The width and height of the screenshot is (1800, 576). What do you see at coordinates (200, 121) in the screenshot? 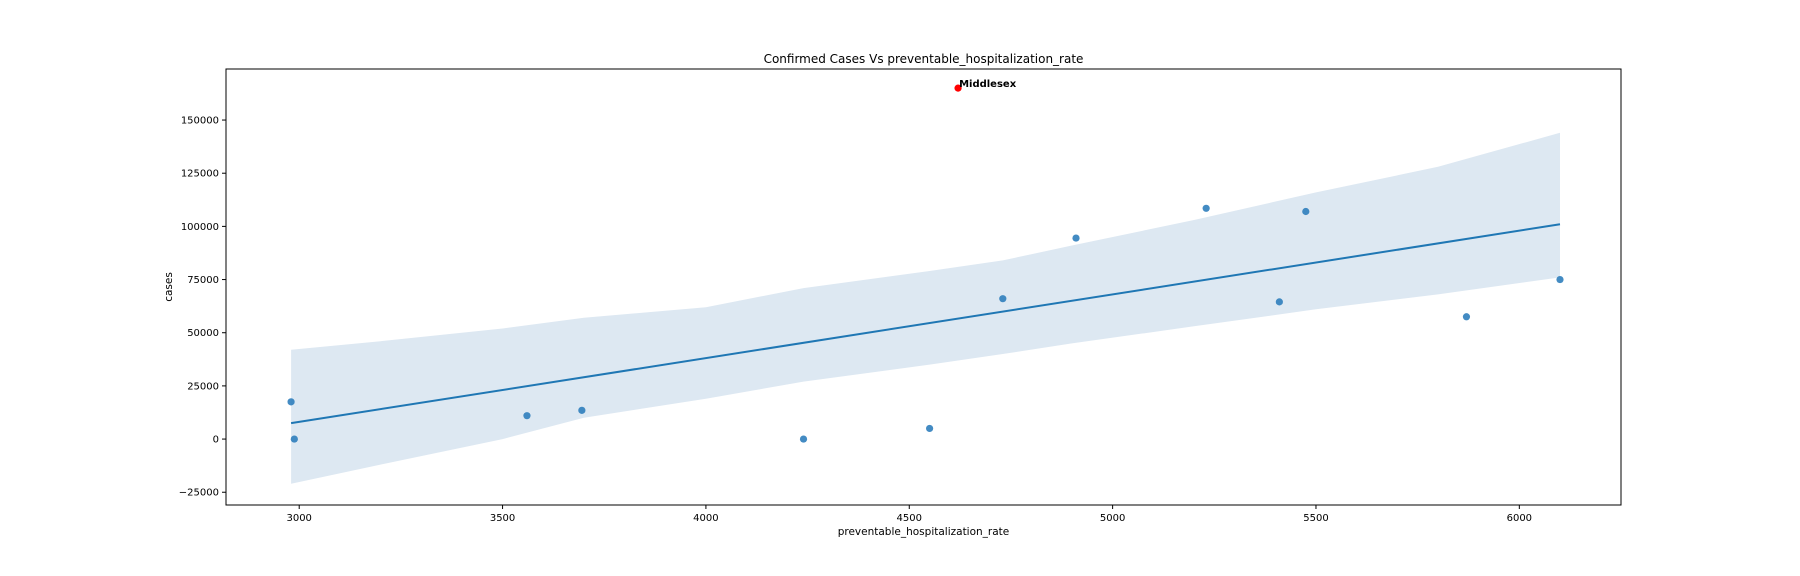
I see `y-tick-label: 150000` at bounding box center [200, 121].